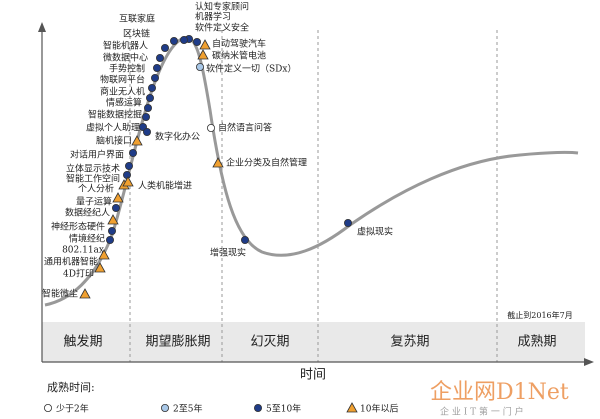 This screenshot has width=600, height=419. What do you see at coordinates (78, 274) in the screenshot?
I see `technology-label: 4D打印` at bounding box center [78, 274].